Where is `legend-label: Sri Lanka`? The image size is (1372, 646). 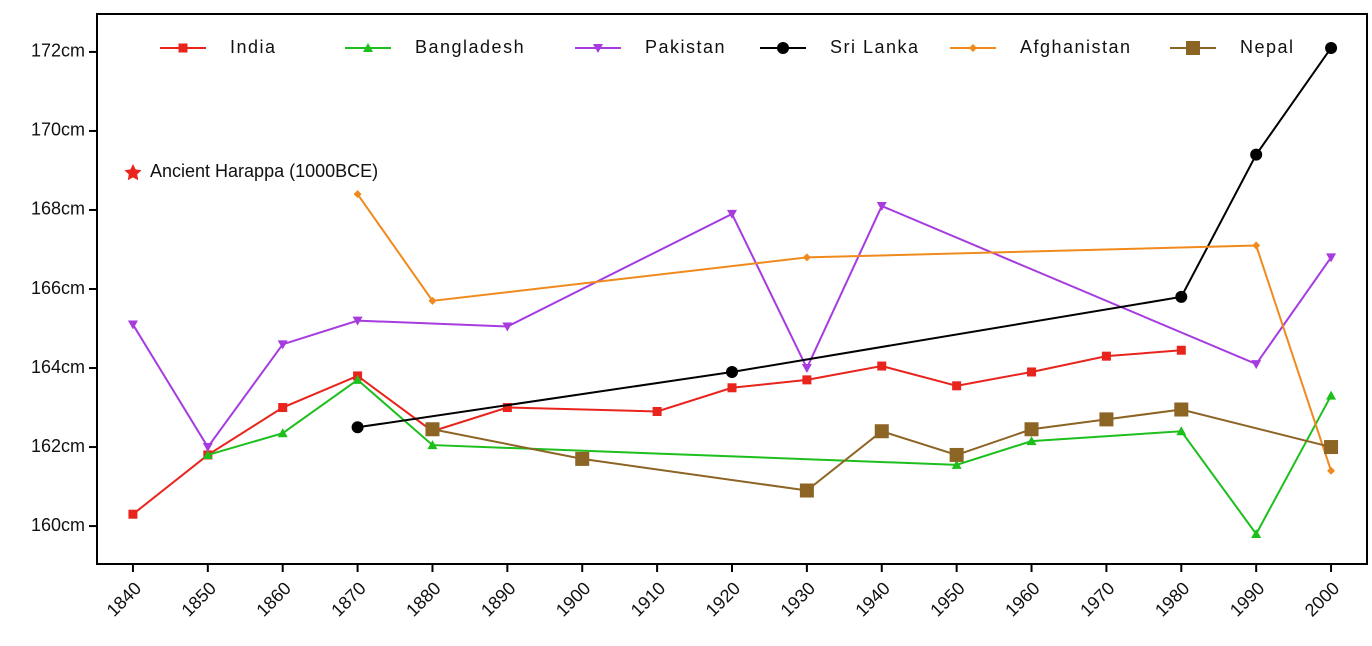
legend-label: Sri Lanka is located at coordinates (875, 47).